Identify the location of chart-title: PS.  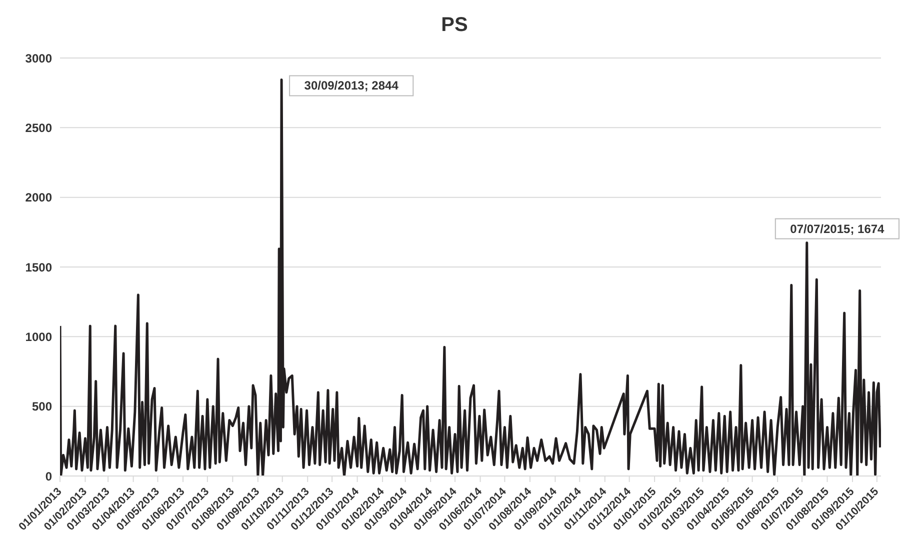
(454, 25).